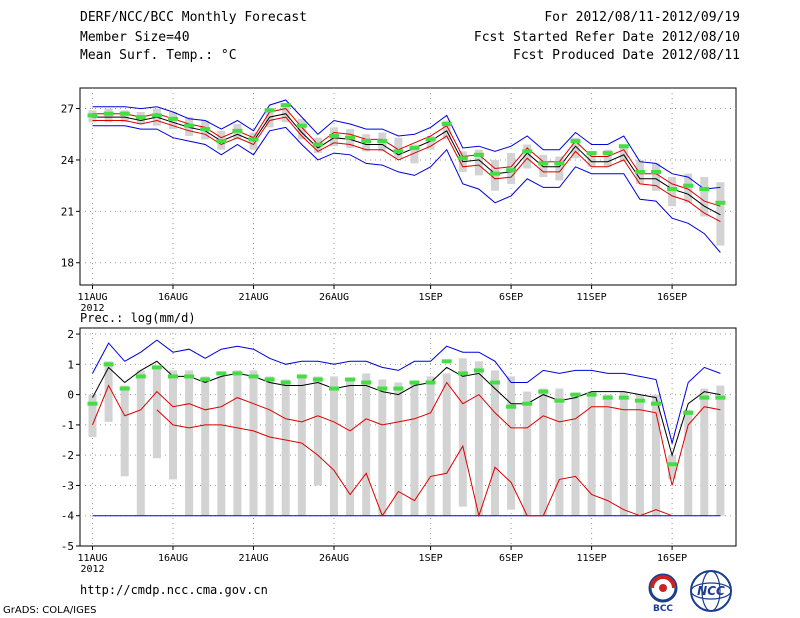 This screenshot has height=618, width=800. I want to click on x-tick-label: 11AUG, so click(92, 297).